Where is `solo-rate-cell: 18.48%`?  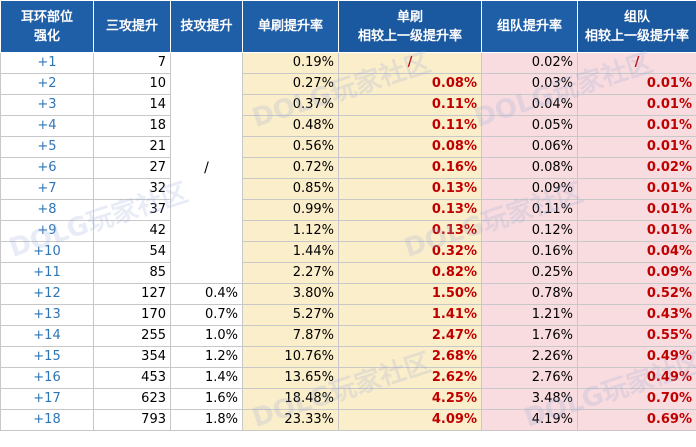 solo-rate-cell: 18.48% is located at coordinates (290, 399).